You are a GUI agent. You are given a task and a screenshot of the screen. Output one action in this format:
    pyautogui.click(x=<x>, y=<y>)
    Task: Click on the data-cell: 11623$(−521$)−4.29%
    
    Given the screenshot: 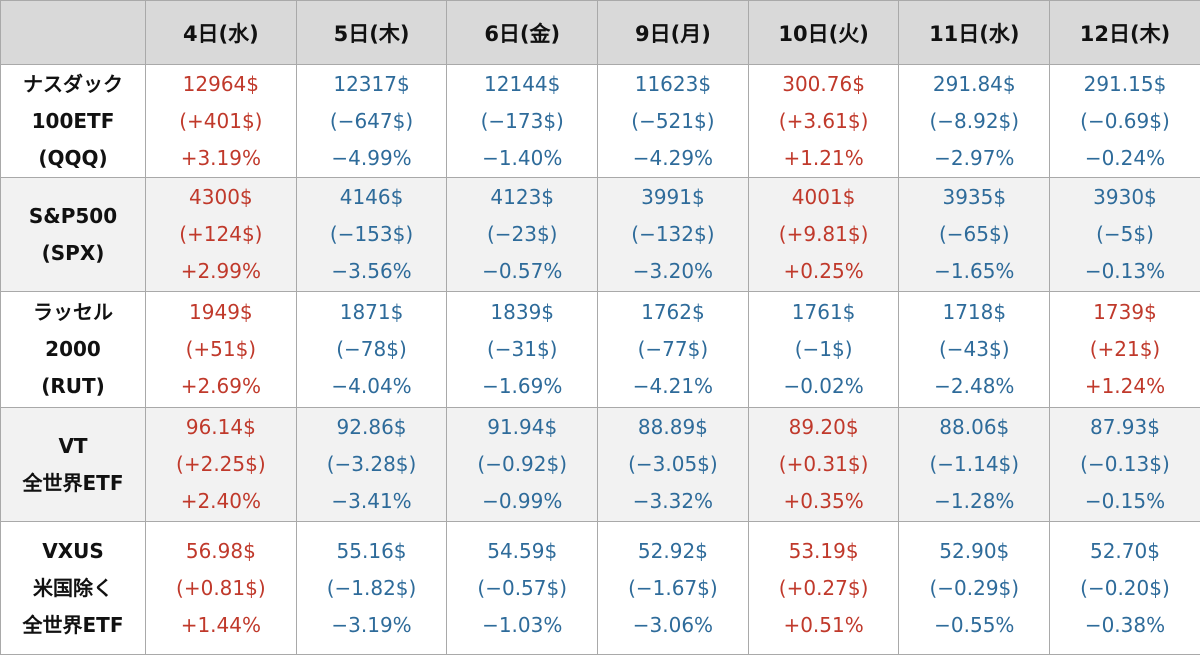 What is the action you would take?
    pyautogui.click(x=673, y=121)
    